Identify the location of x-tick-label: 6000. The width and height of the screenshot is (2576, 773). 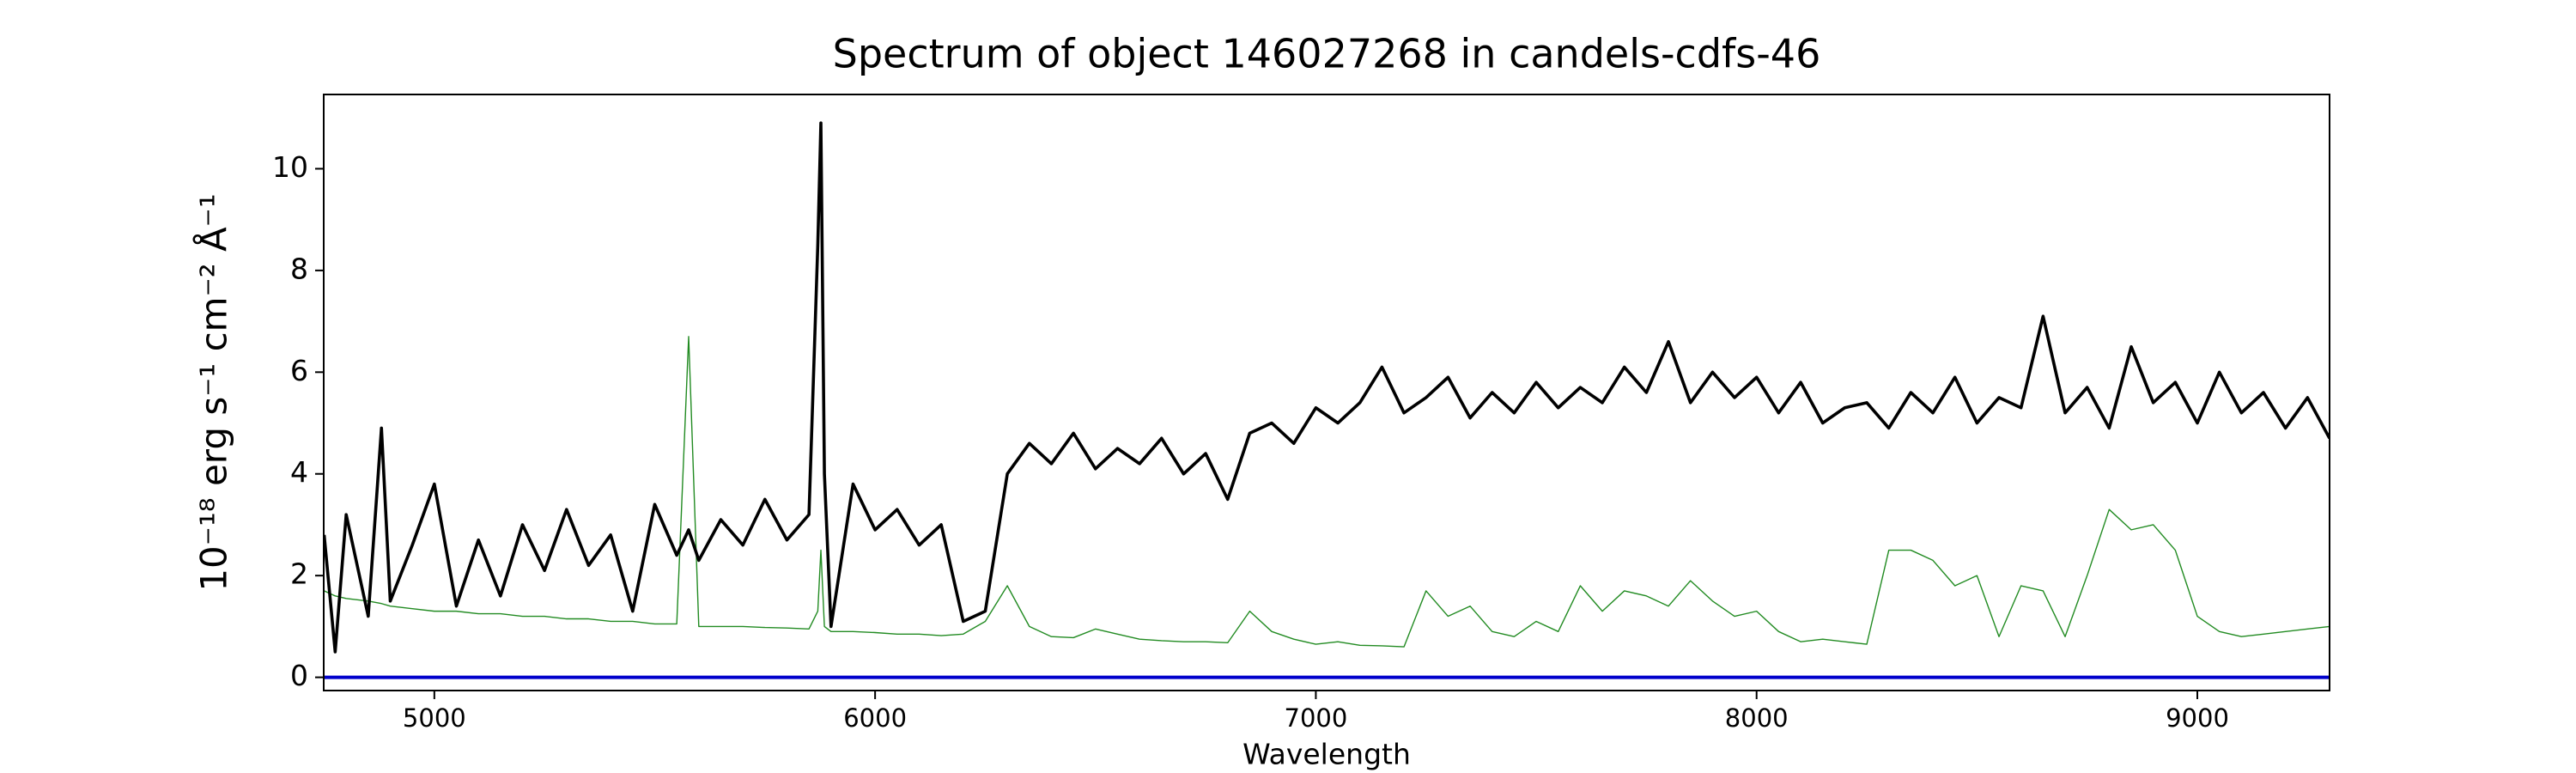
(875, 718).